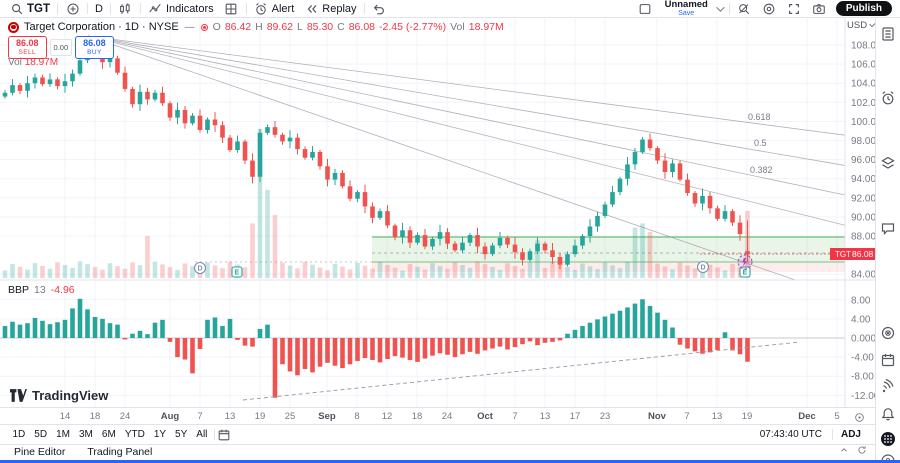 This screenshot has width=900, height=463. What do you see at coordinates (19, 434) in the screenshot?
I see `range-1d: 1D` at bounding box center [19, 434].